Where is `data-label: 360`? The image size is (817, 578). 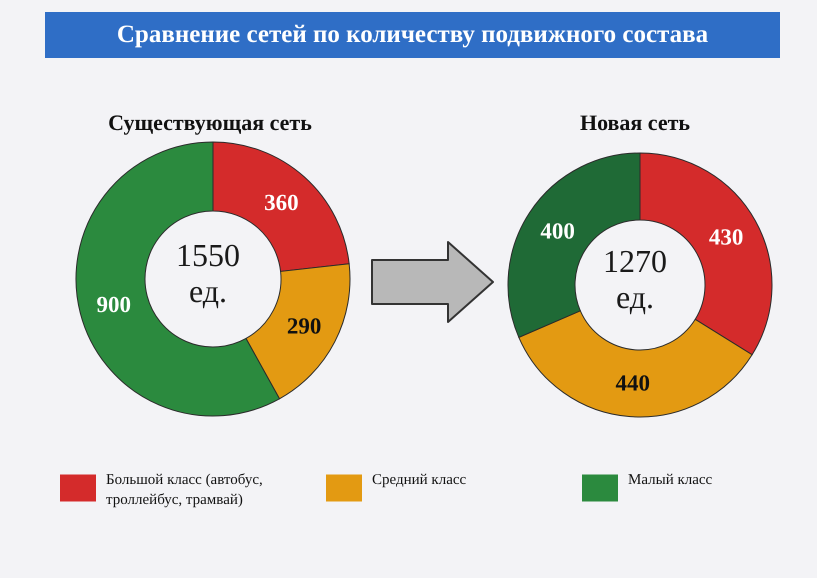 data-label: 360 is located at coordinates (281, 203).